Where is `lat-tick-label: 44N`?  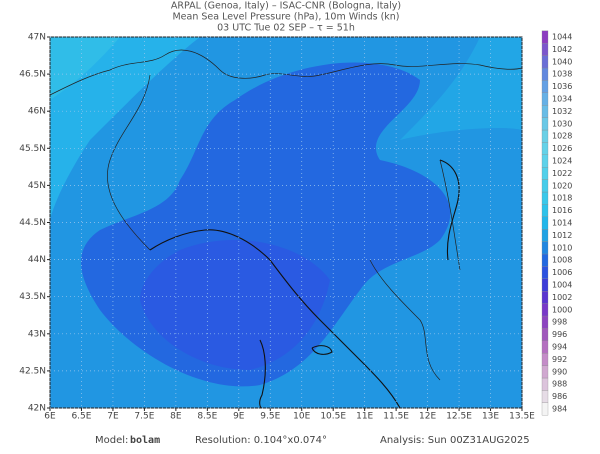
lat-tick-label: 44N is located at coordinates (37, 260).